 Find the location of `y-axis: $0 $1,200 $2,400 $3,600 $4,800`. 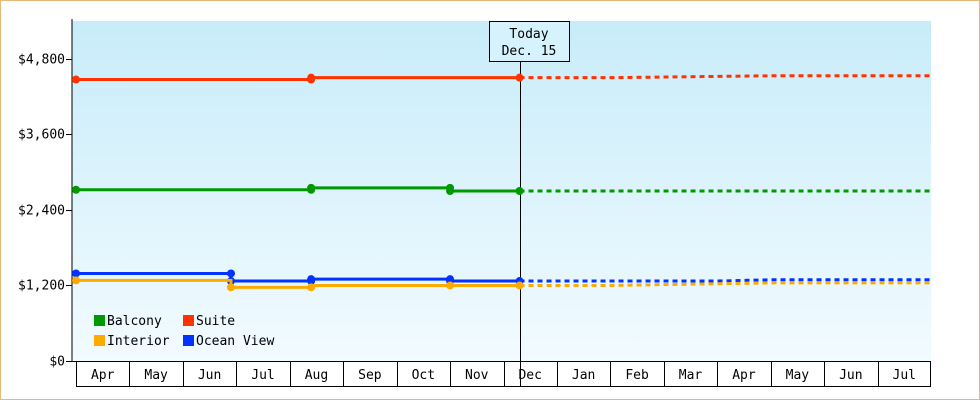

y-axis: $0 $1,200 $2,400 $3,600 $4,800 is located at coordinates (45, 194).